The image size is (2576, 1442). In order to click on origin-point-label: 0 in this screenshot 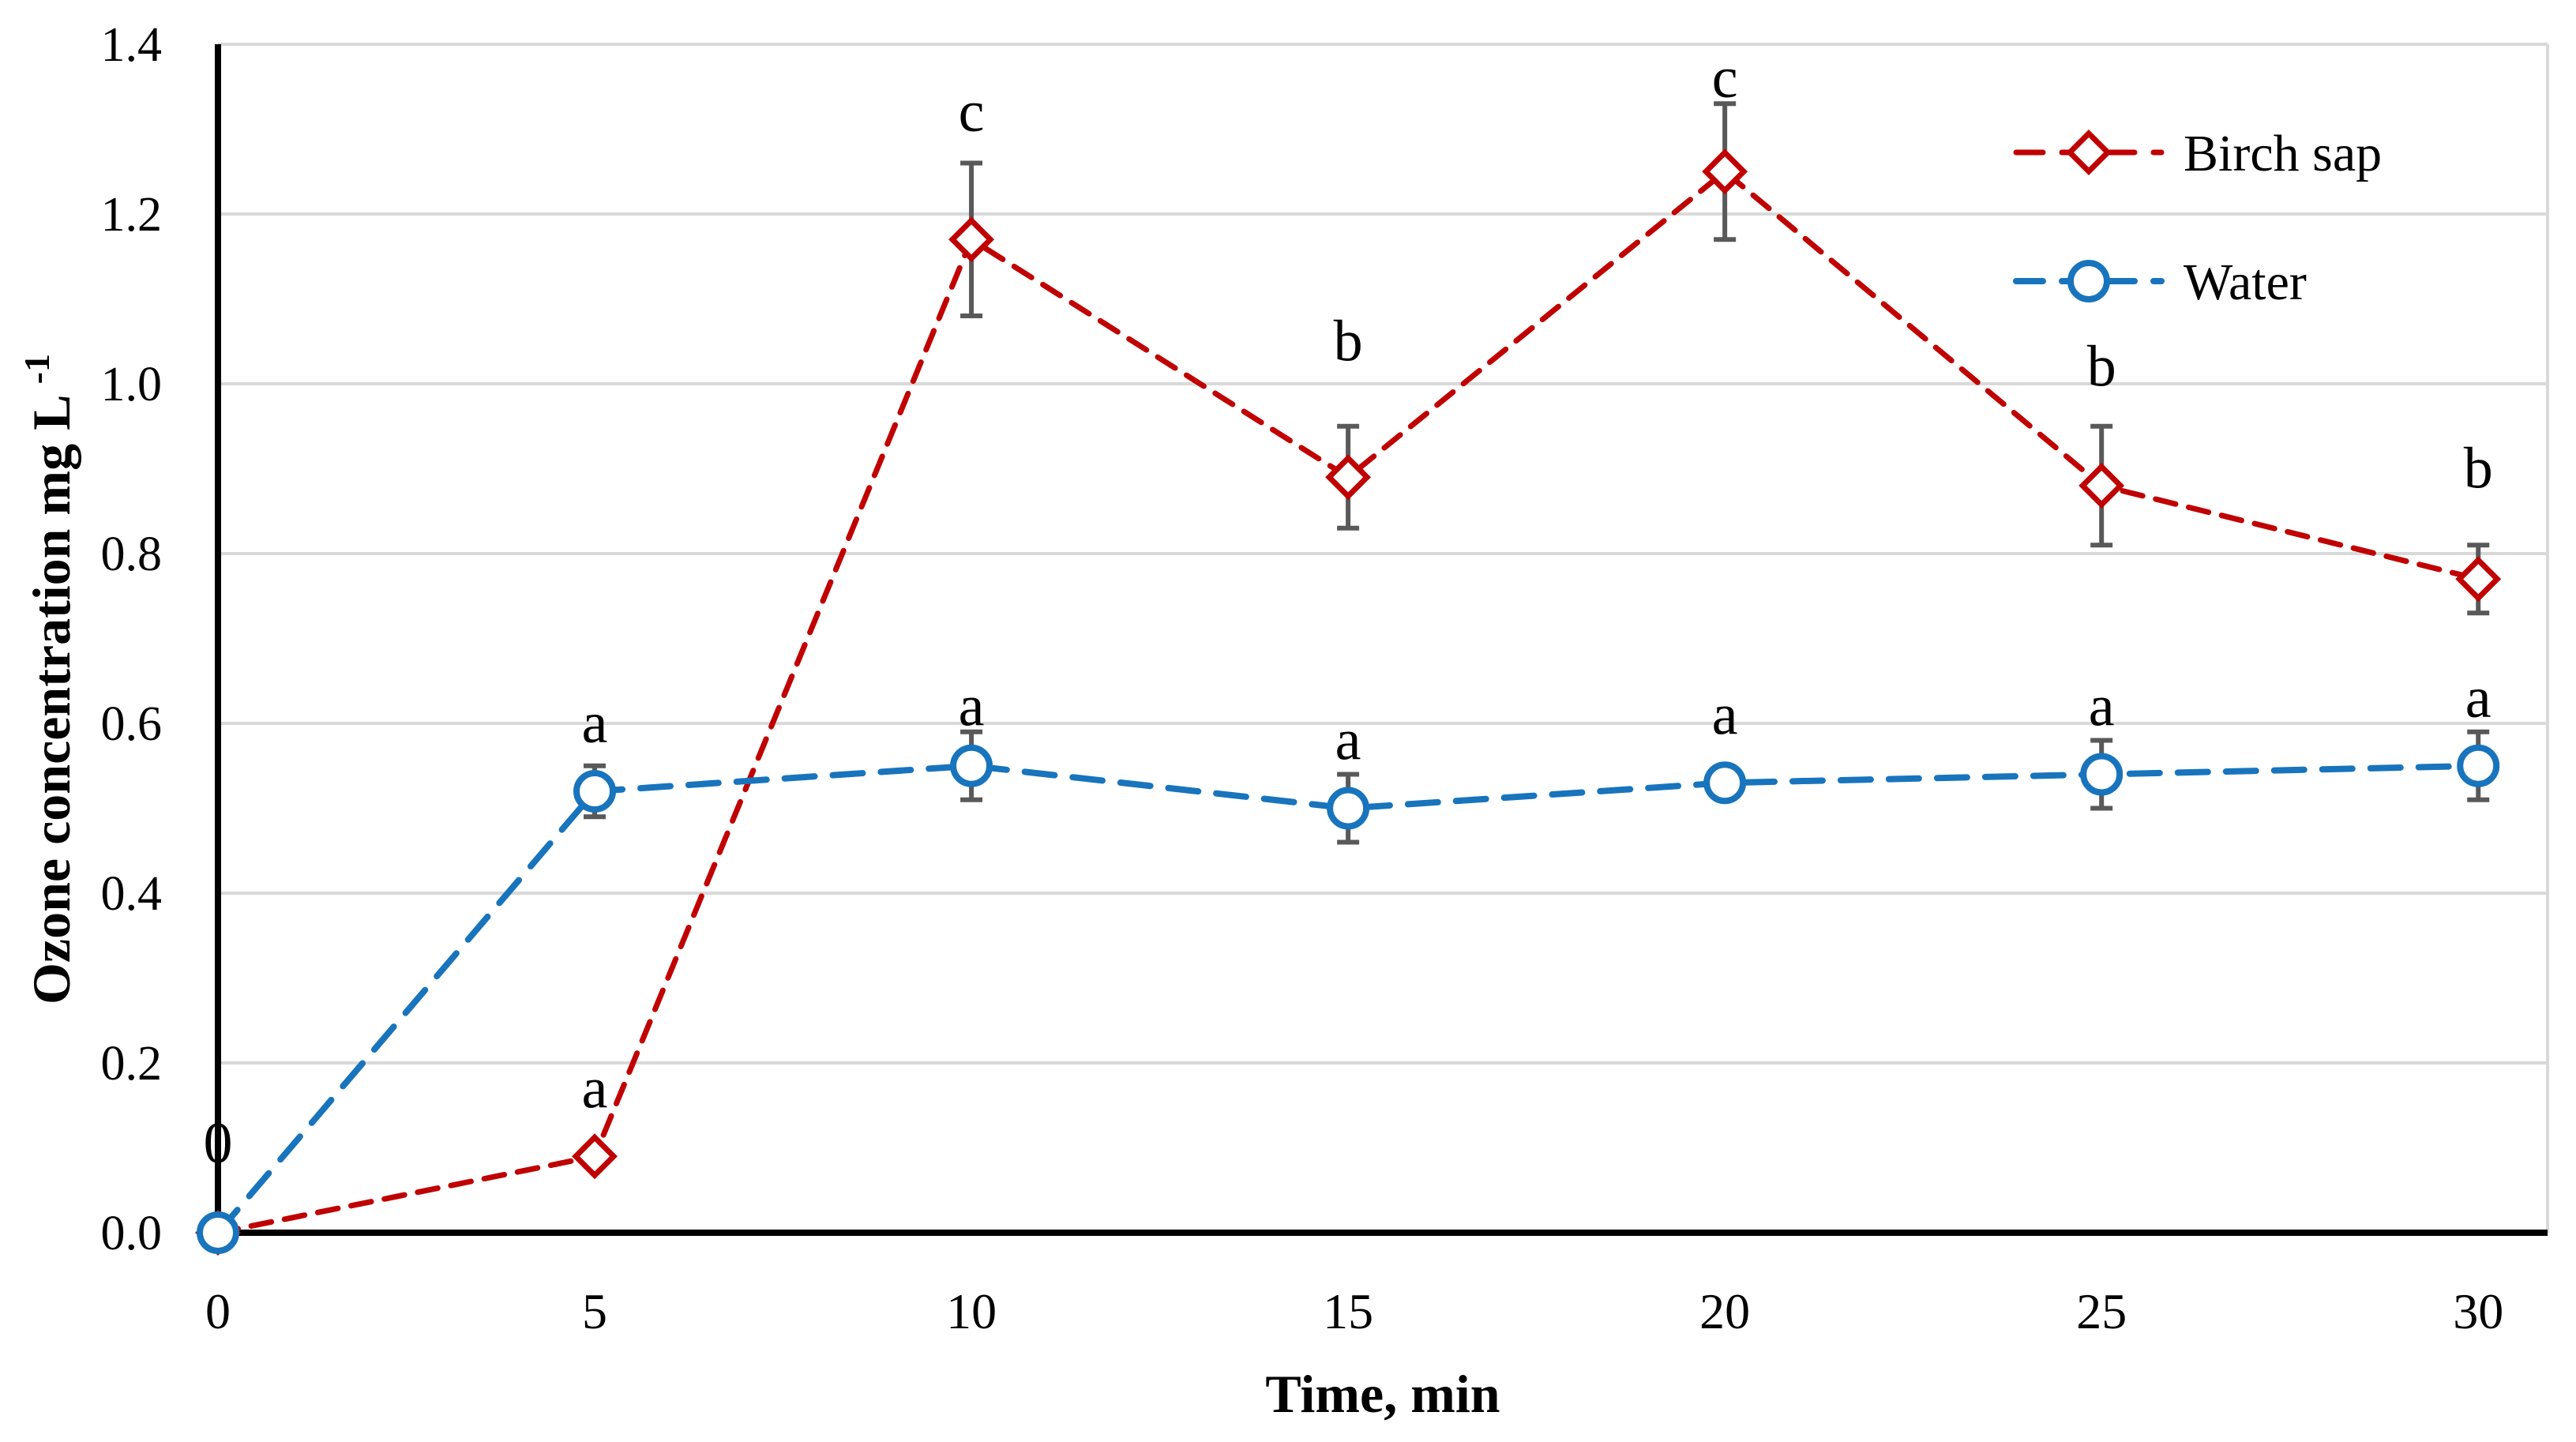, I will do `click(218, 1143)`.